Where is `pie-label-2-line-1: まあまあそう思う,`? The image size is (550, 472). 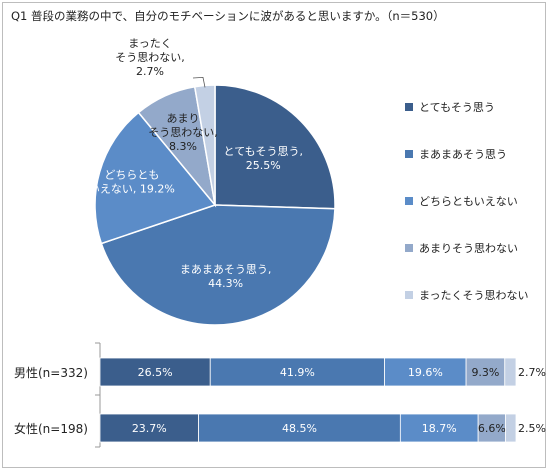 pie-label-2-line-1: まあまあそう思う, is located at coordinates (226, 269).